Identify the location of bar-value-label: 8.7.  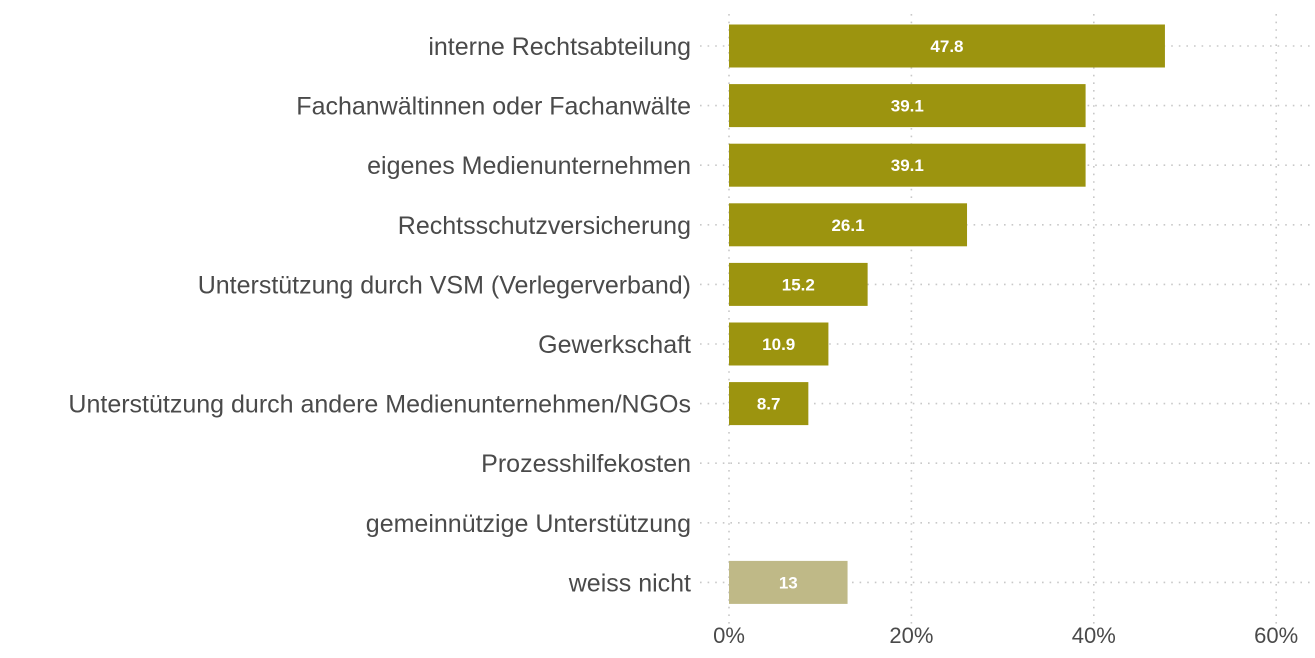
(769, 404).